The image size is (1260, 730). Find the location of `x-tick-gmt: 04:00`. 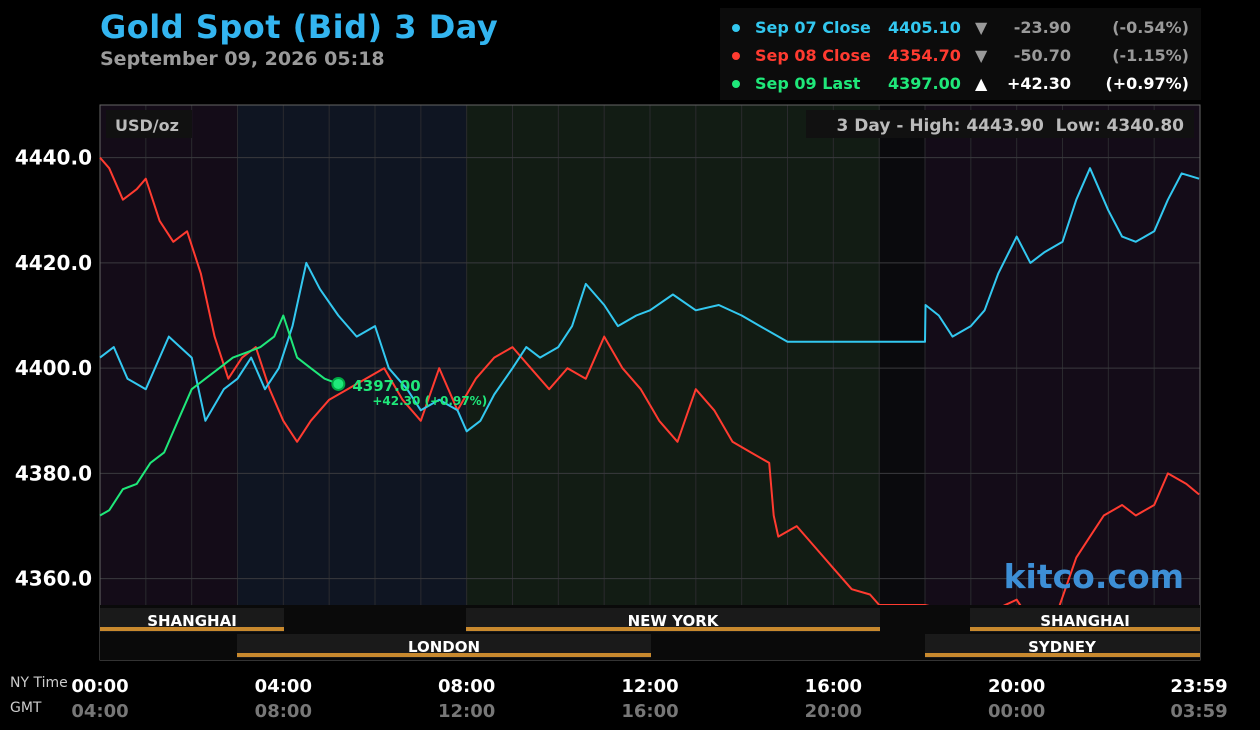

x-tick-gmt: 04:00 is located at coordinates (100, 711).